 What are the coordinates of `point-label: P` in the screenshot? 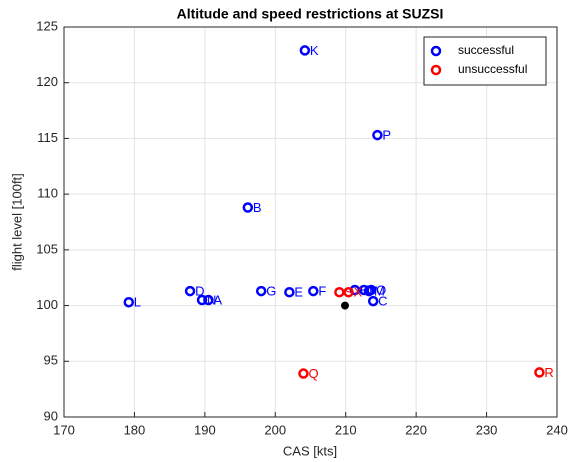 It's located at (386, 135).